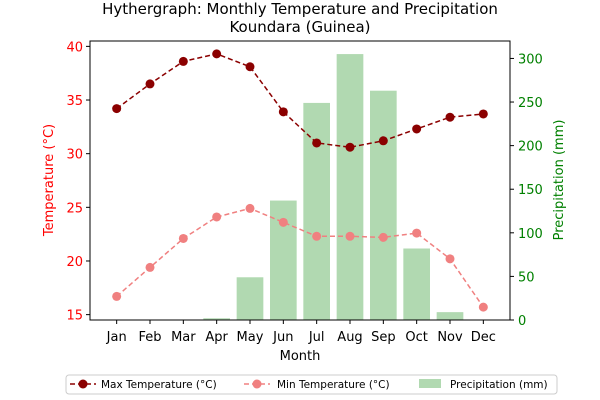 This screenshot has width=600, height=400. What do you see at coordinates (416, 128) in the screenshot?
I see `max-temp-point-oct` at bounding box center [416, 128].